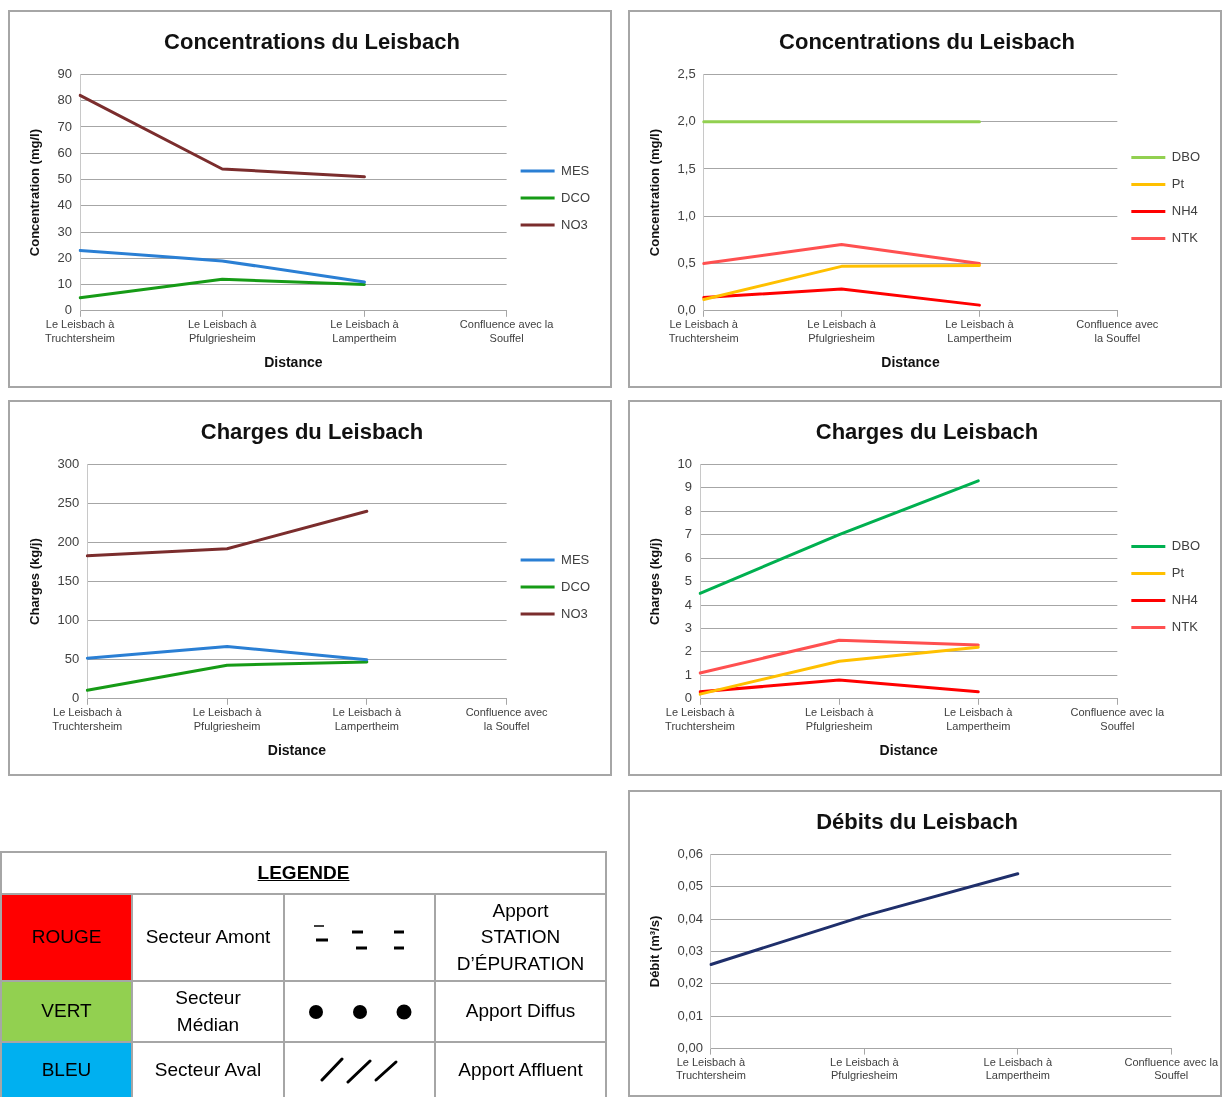  Describe the element at coordinates (688, 557) in the screenshot. I see `y-tick-label: 6` at that location.